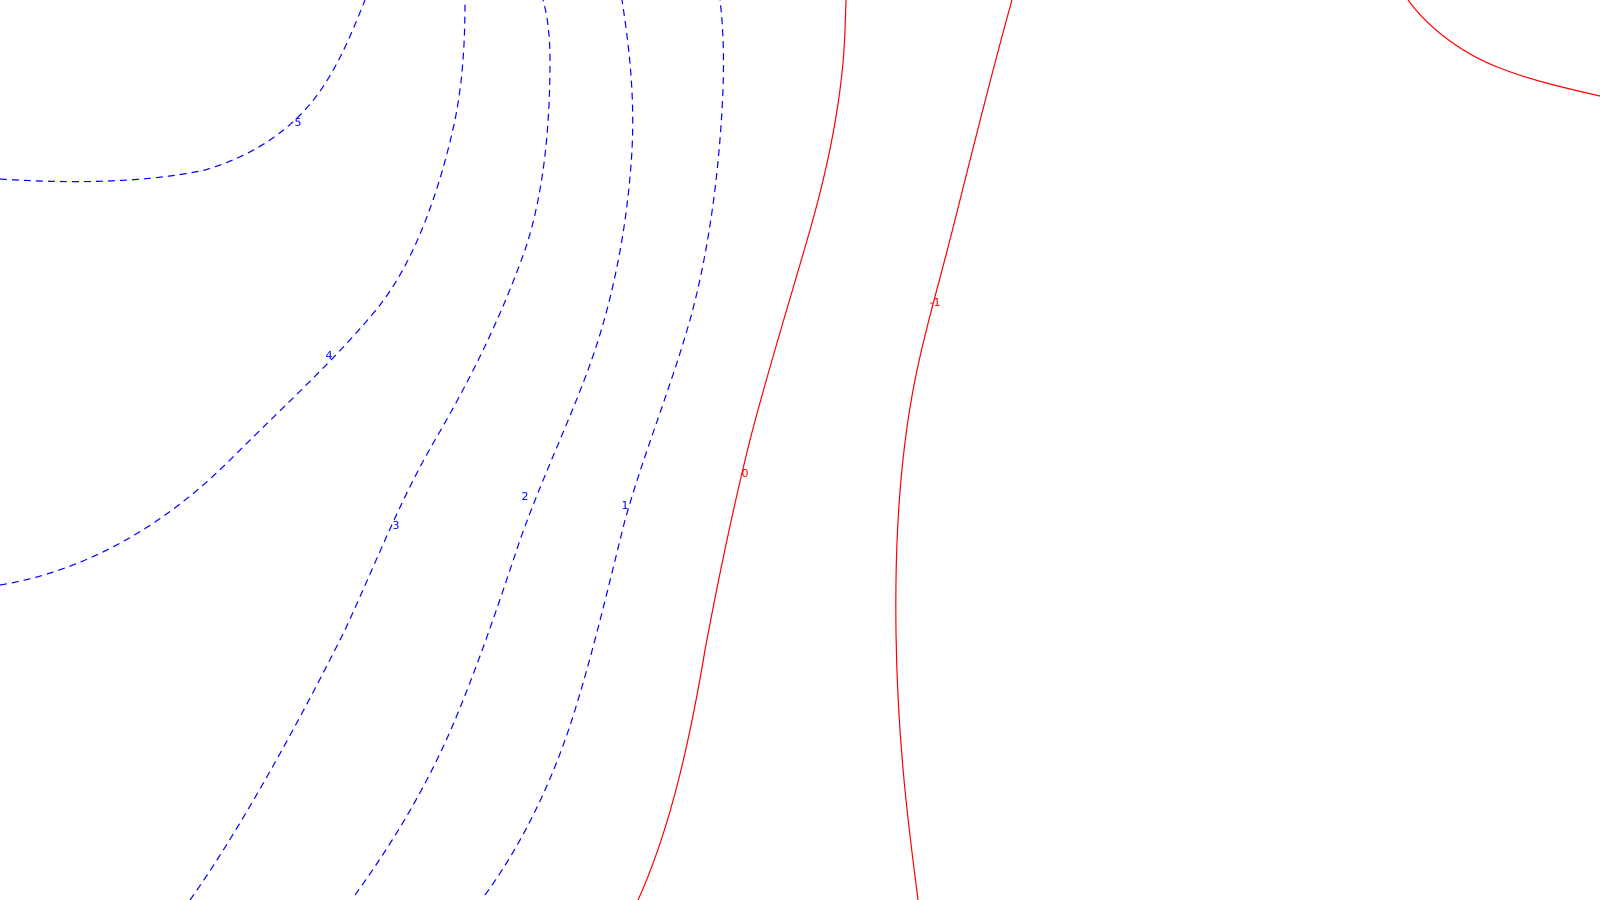 The width and height of the screenshot is (1600, 900). Describe the element at coordinates (625, 505) in the screenshot. I see `contour-label-1: 1` at that location.